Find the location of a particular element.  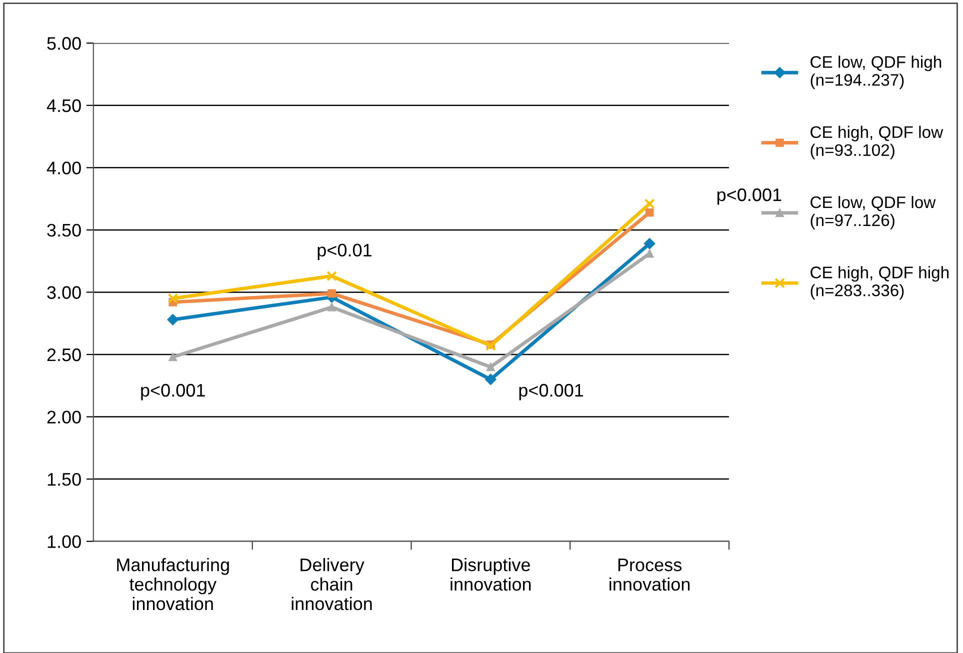

x-tick-label: Manufacturing technology innovation is located at coordinates (173, 584).